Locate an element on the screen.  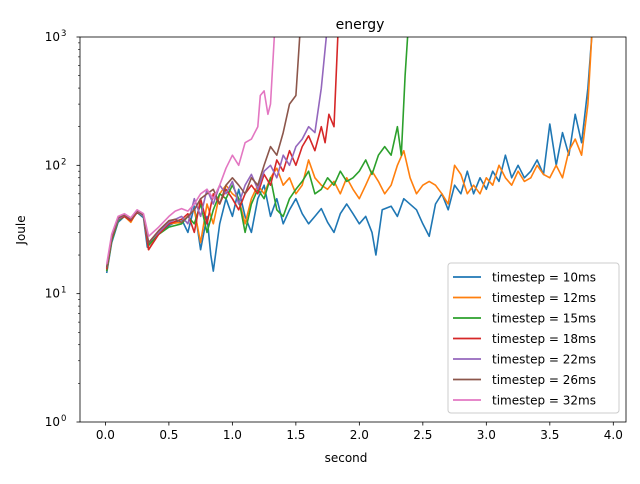
legend-entry: timestep = 10ms is located at coordinates (544, 278).